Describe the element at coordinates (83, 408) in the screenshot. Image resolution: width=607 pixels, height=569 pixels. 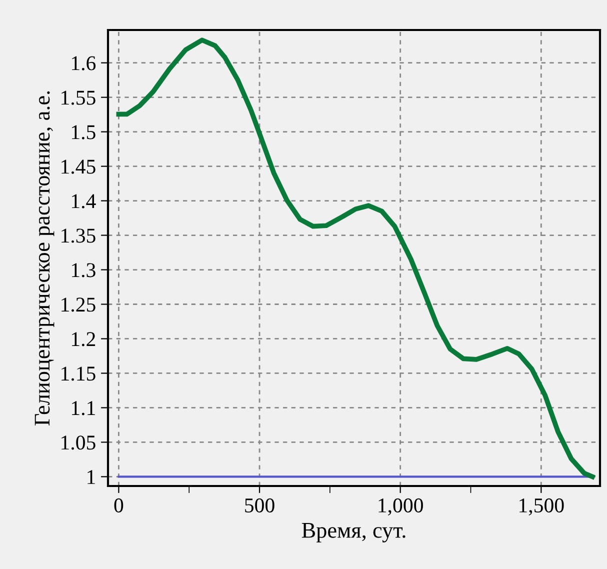
I see `y-tick-label: 1.1` at that location.